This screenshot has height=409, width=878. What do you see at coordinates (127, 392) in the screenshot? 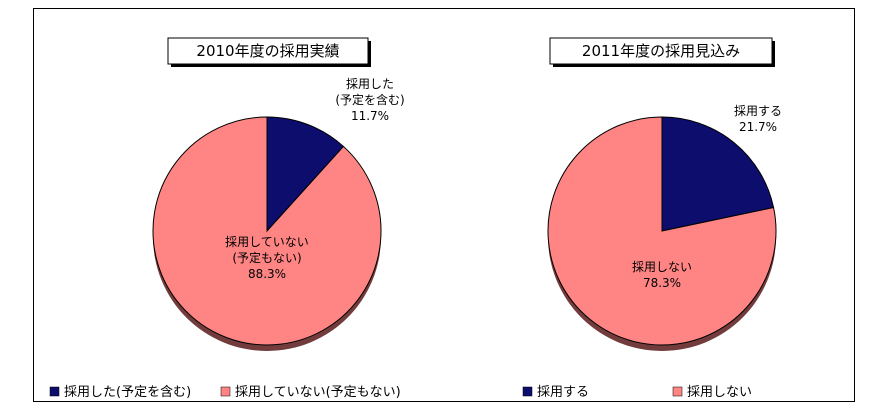
I see `legend-label: 採用した(予定を含む)` at bounding box center [127, 392].